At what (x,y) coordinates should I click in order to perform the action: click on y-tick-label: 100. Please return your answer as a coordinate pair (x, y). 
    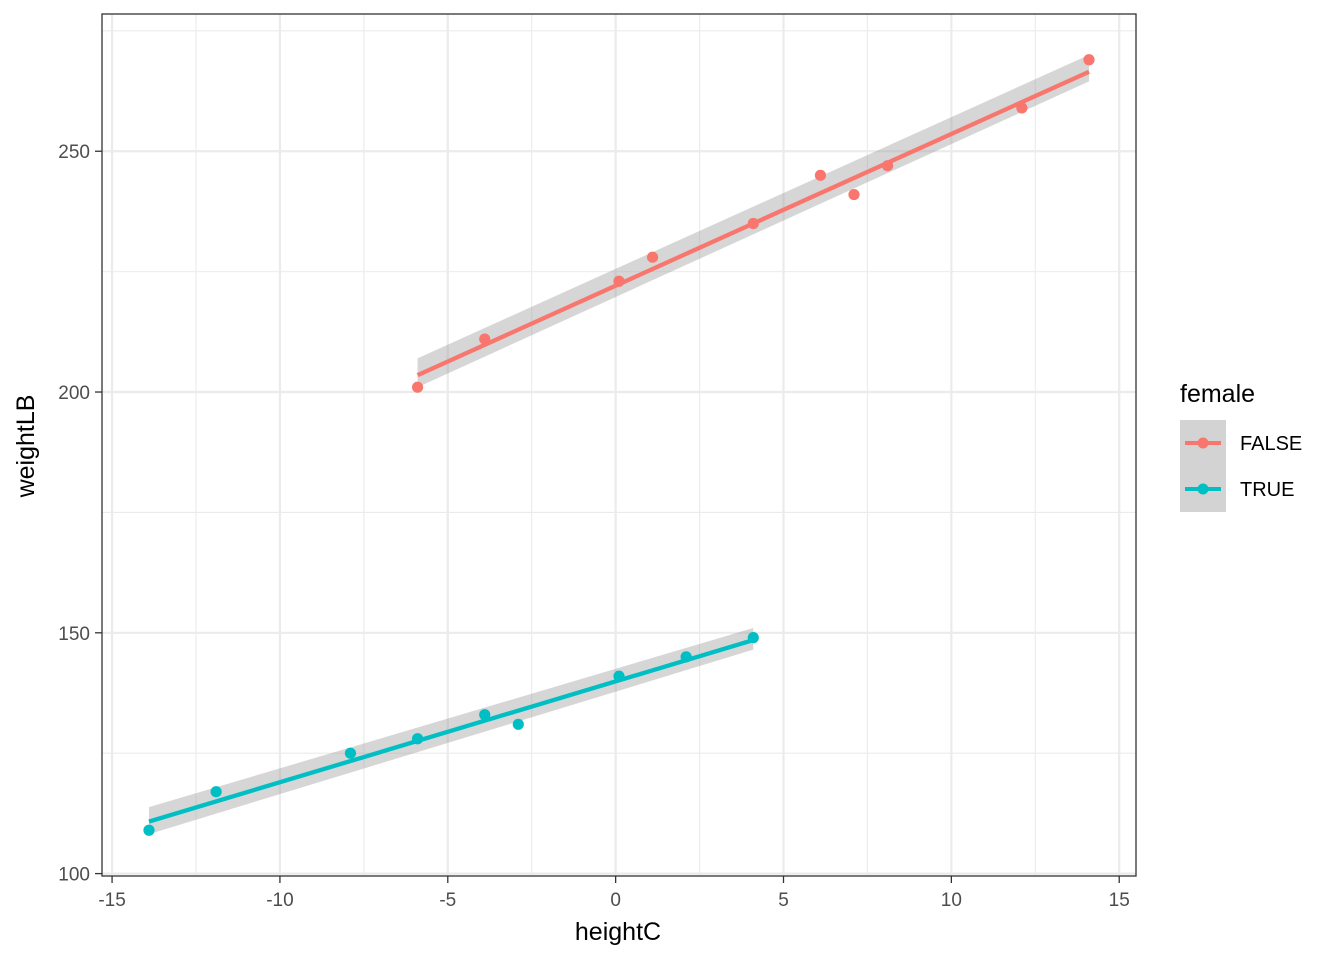
    Looking at the image, I should click on (74, 875).